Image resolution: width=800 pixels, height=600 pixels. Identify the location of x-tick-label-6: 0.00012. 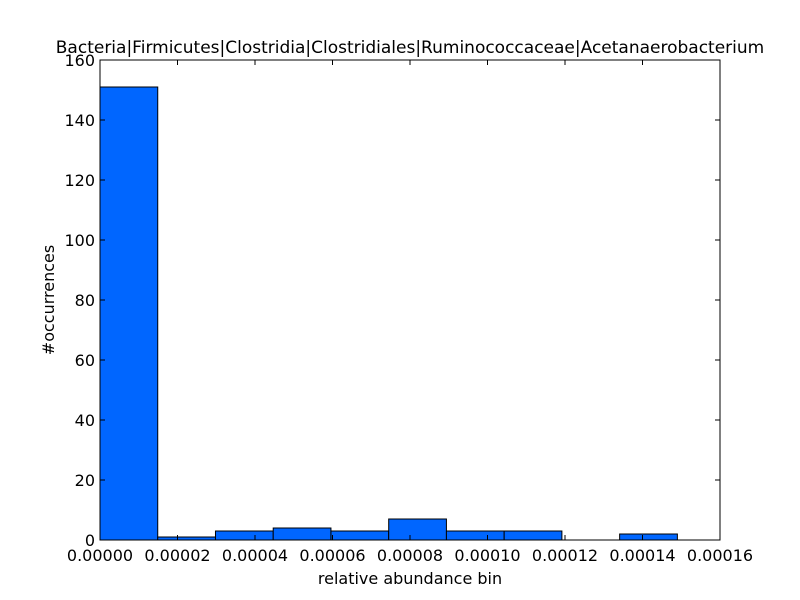
(565, 555).